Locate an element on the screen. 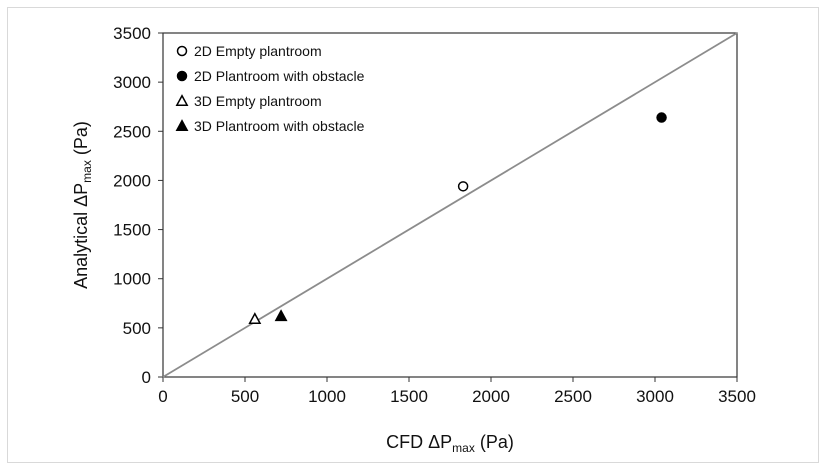  x-tick-label: 1000 is located at coordinates (327, 396).